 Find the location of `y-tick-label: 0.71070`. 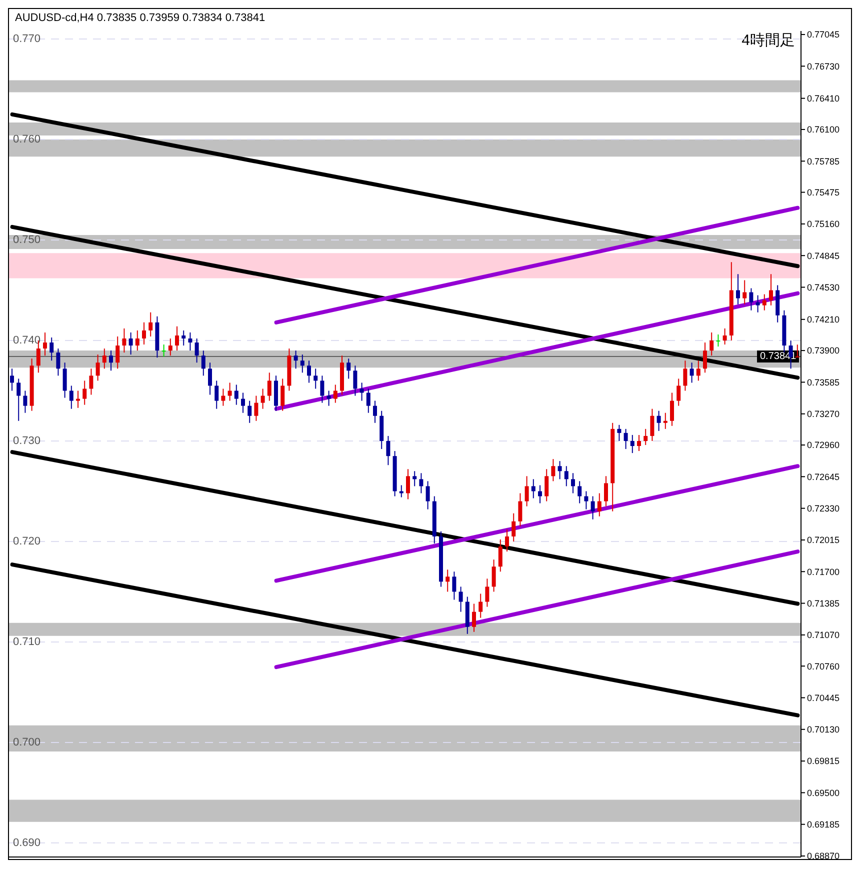

y-tick-label: 0.71070 is located at coordinates (823, 635).